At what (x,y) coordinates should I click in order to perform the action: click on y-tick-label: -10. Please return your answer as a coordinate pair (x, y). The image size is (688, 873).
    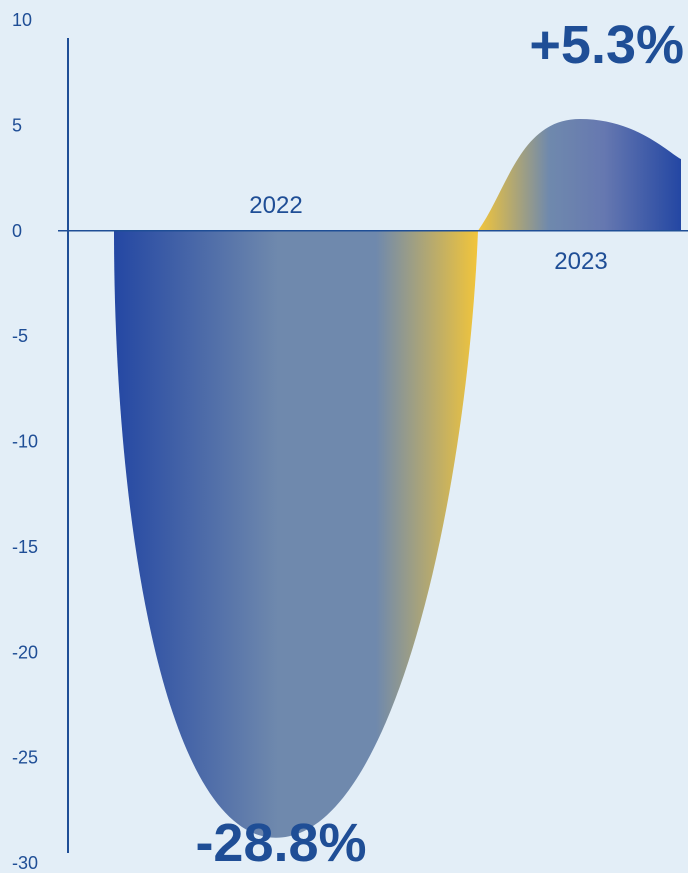
    Looking at the image, I should click on (25, 442).